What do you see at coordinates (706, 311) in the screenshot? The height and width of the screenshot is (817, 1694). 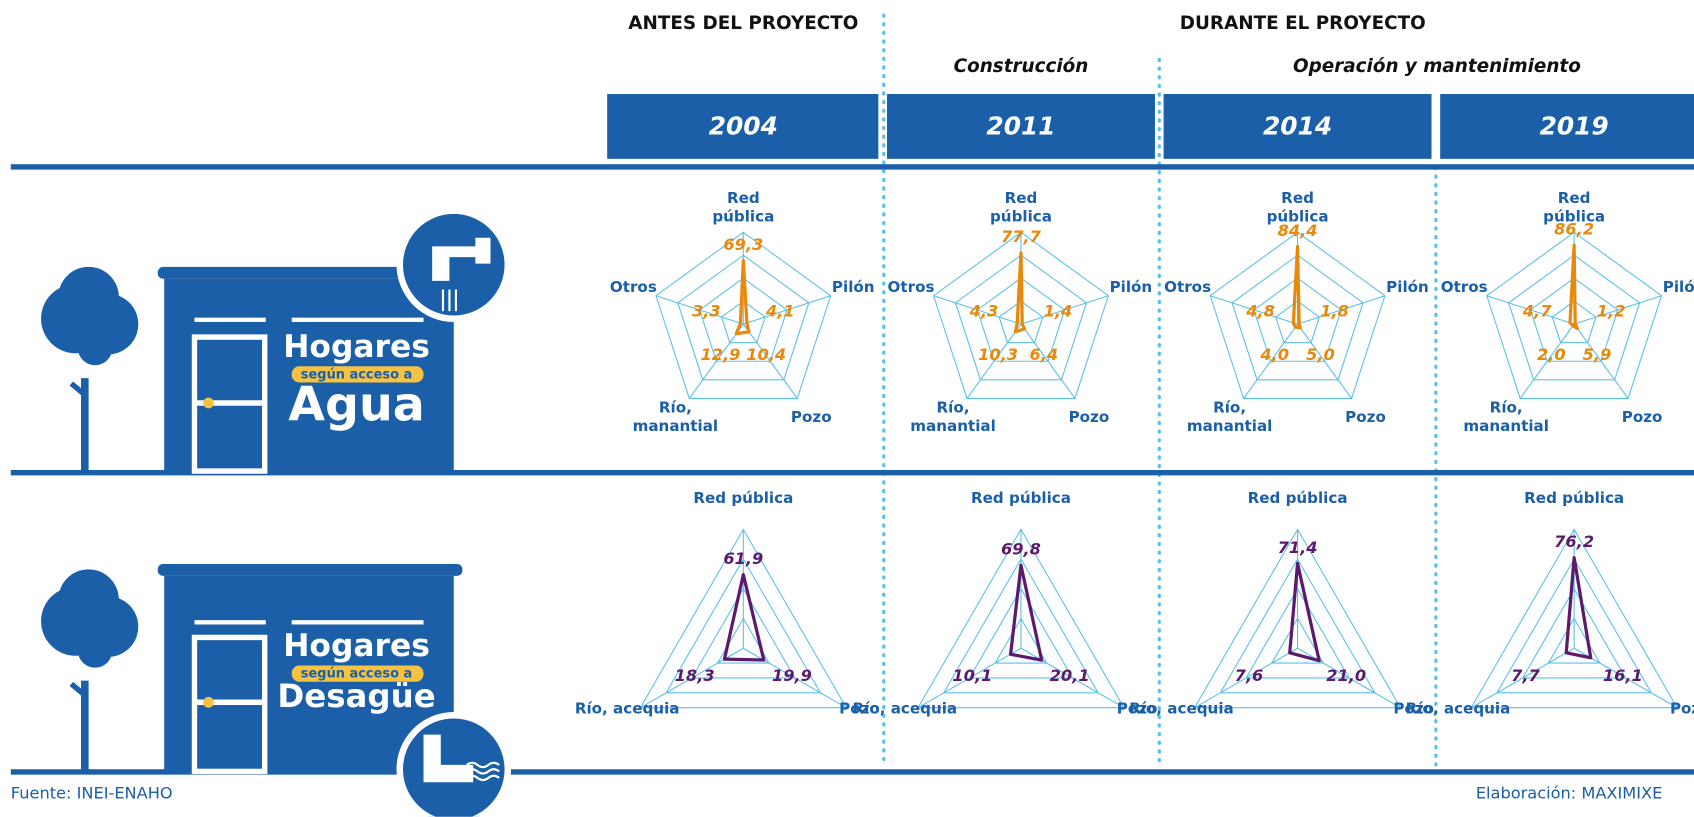 I see `value-label: 3,3` at bounding box center [706, 311].